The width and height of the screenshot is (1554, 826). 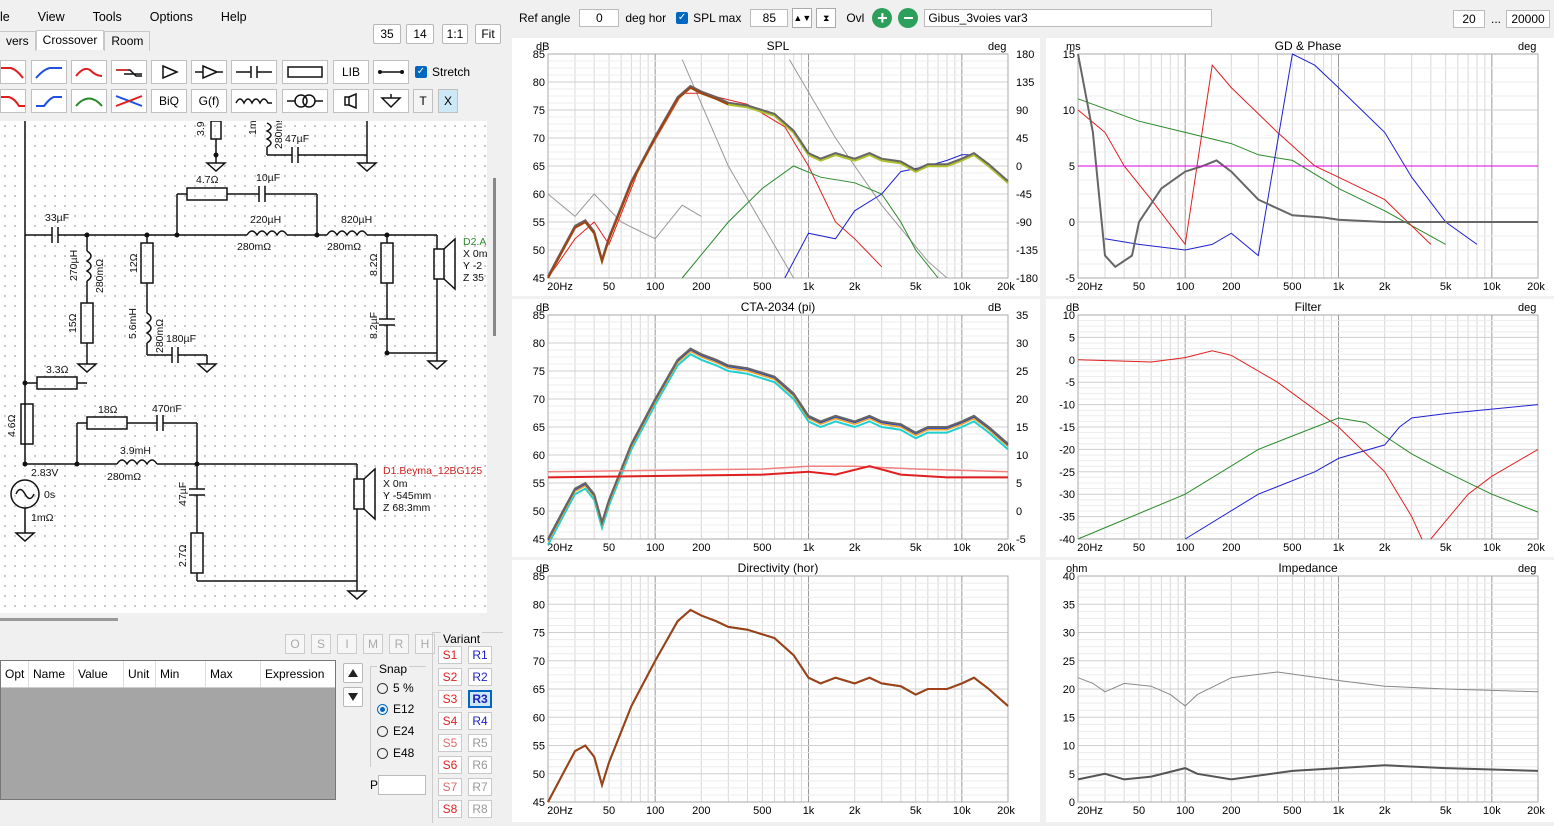 What do you see at coordinates (450, 787) in the screenshot?
I see `variant-s7-button: S7` at bounding box center [450, 787].